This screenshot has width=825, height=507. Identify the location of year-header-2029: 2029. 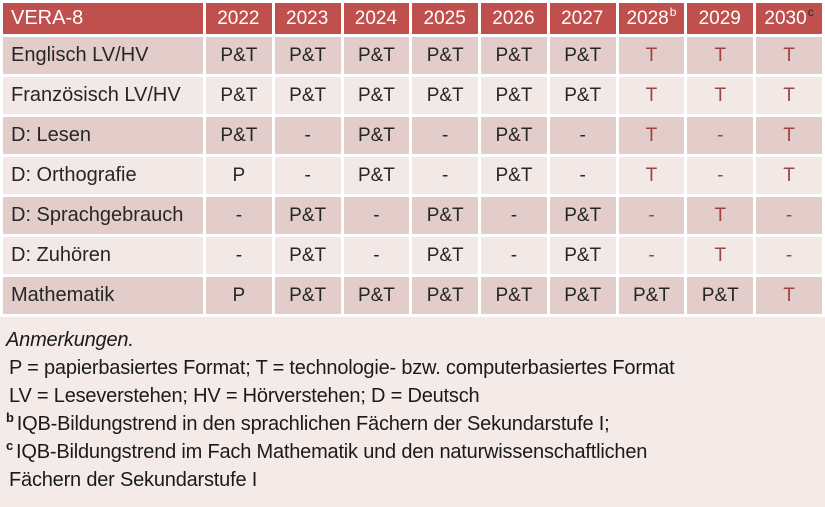
(720, 18).